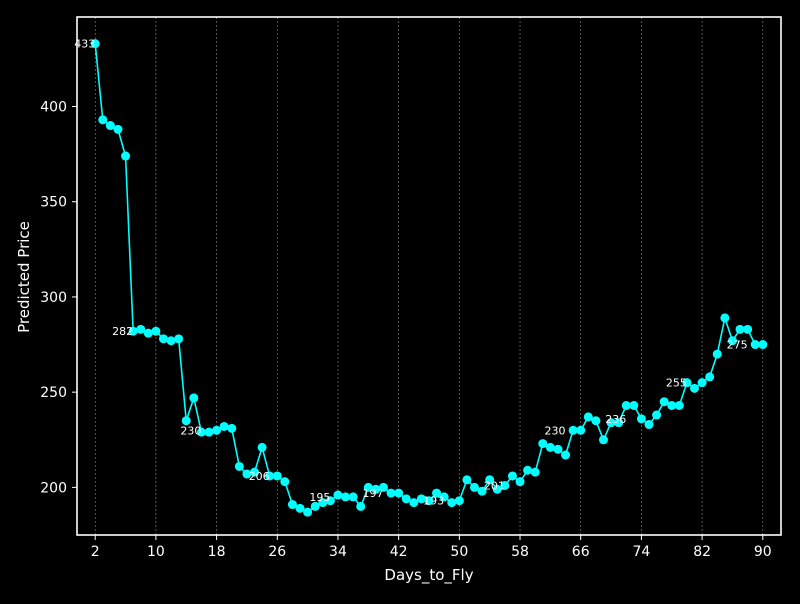  What do you see at coordinates (24, 277) in the screenshot?
I see `y-axis-label: Predicted Price` at bounding box center [24, 277].